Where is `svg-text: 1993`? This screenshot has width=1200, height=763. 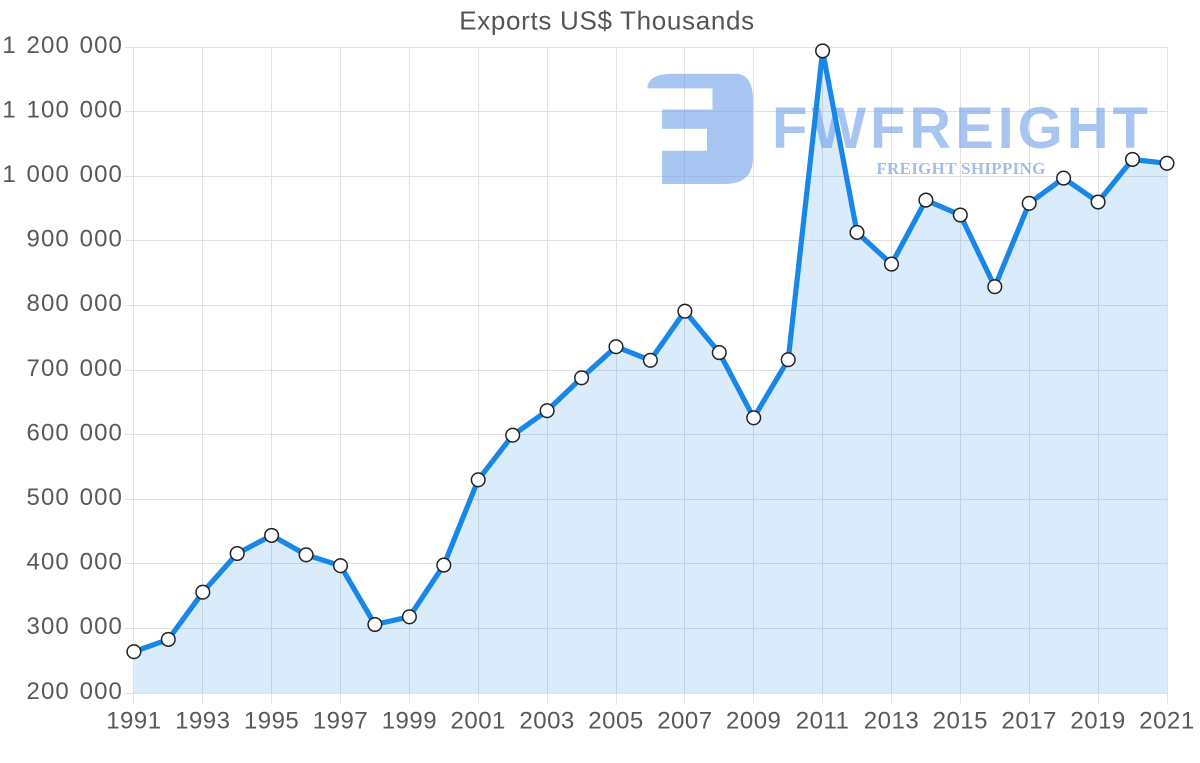 svg-text: 1993 is located at coordinates (202, 721).